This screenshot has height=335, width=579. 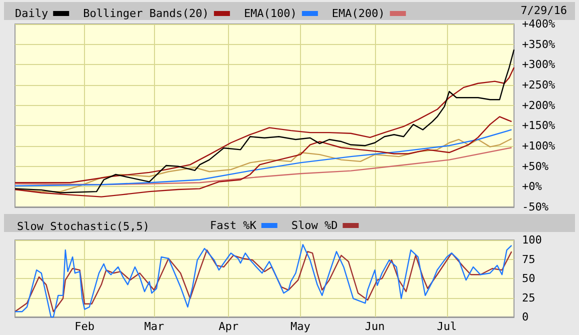 What do you see at coordinates (358, 13) in the screenshot?
I see `legend-label: EMA(200)` at bounding box center [358, 13].